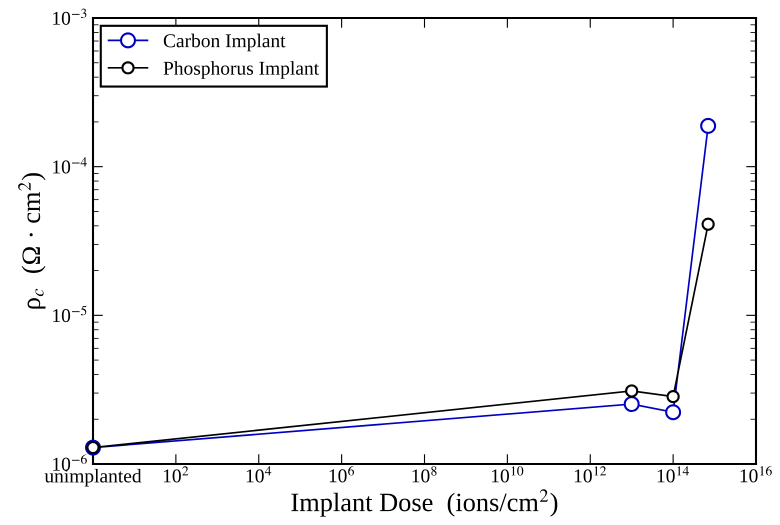  Describe the element at coordinates (32, 241) in the screenshot. I see `y-axis-title: ρ$_{c}$ (Ω · cm$^{2}$)` at that location.